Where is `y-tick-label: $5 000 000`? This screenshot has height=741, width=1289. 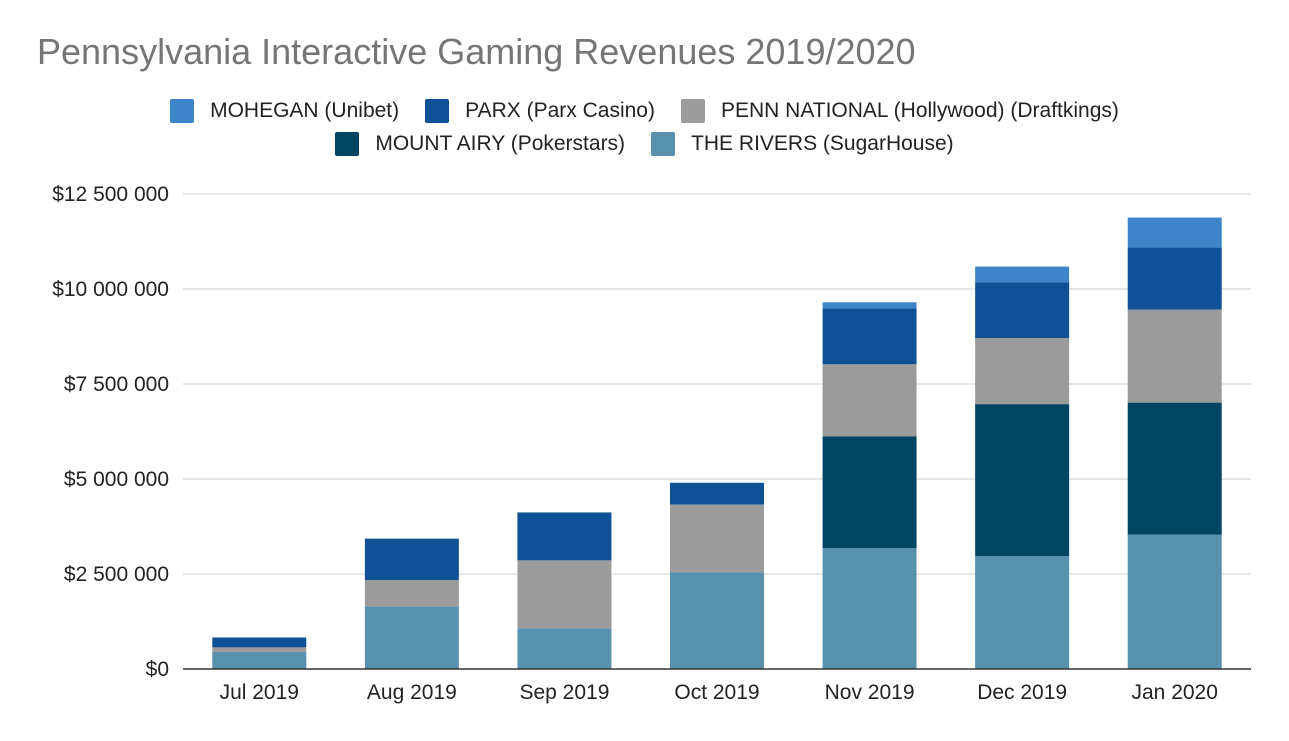
y-tick-label: $5 000 000 is located at coordinates (116, 479).